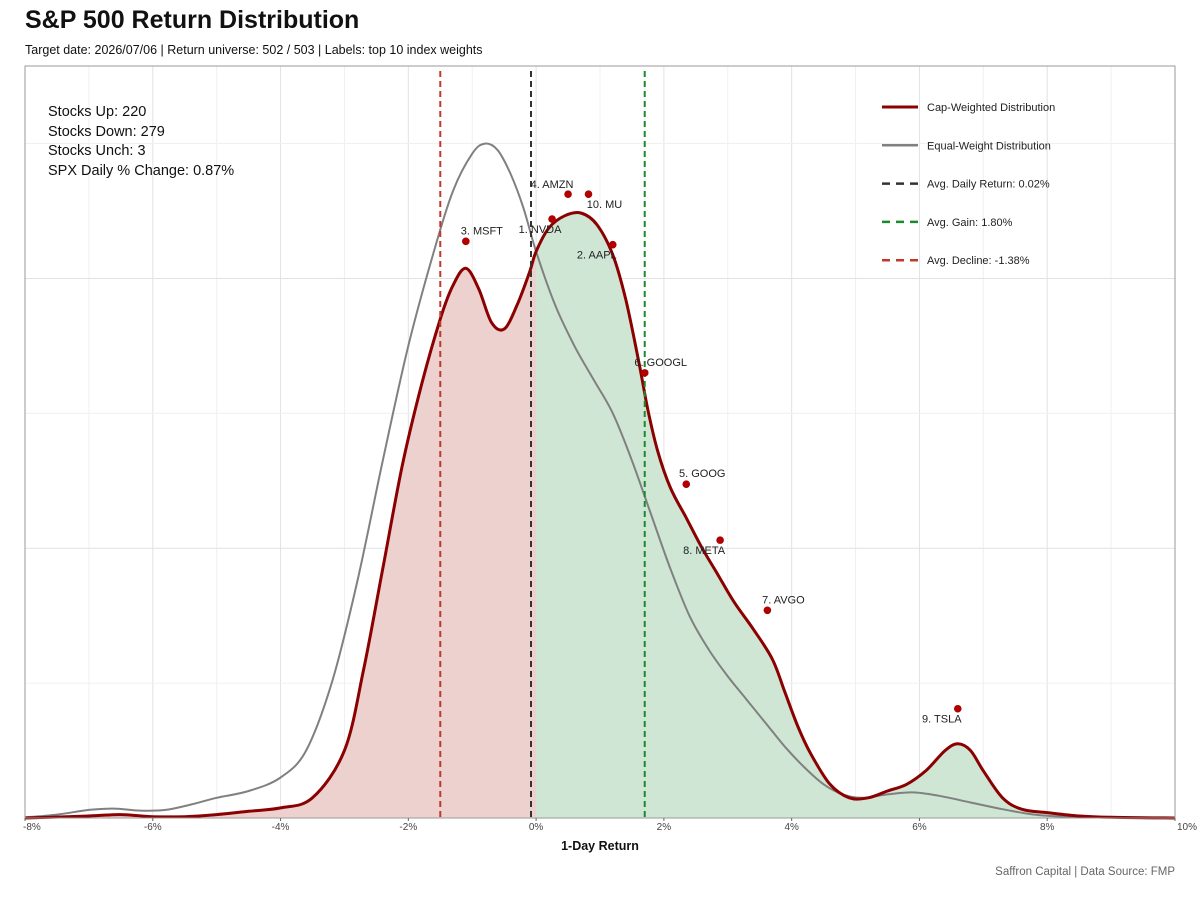 The height and width of the screenshot is (900, 1200). Describe the element at coordinates (408, 827) in the screenshot. I see `x-tick-label: -2%` at that location.